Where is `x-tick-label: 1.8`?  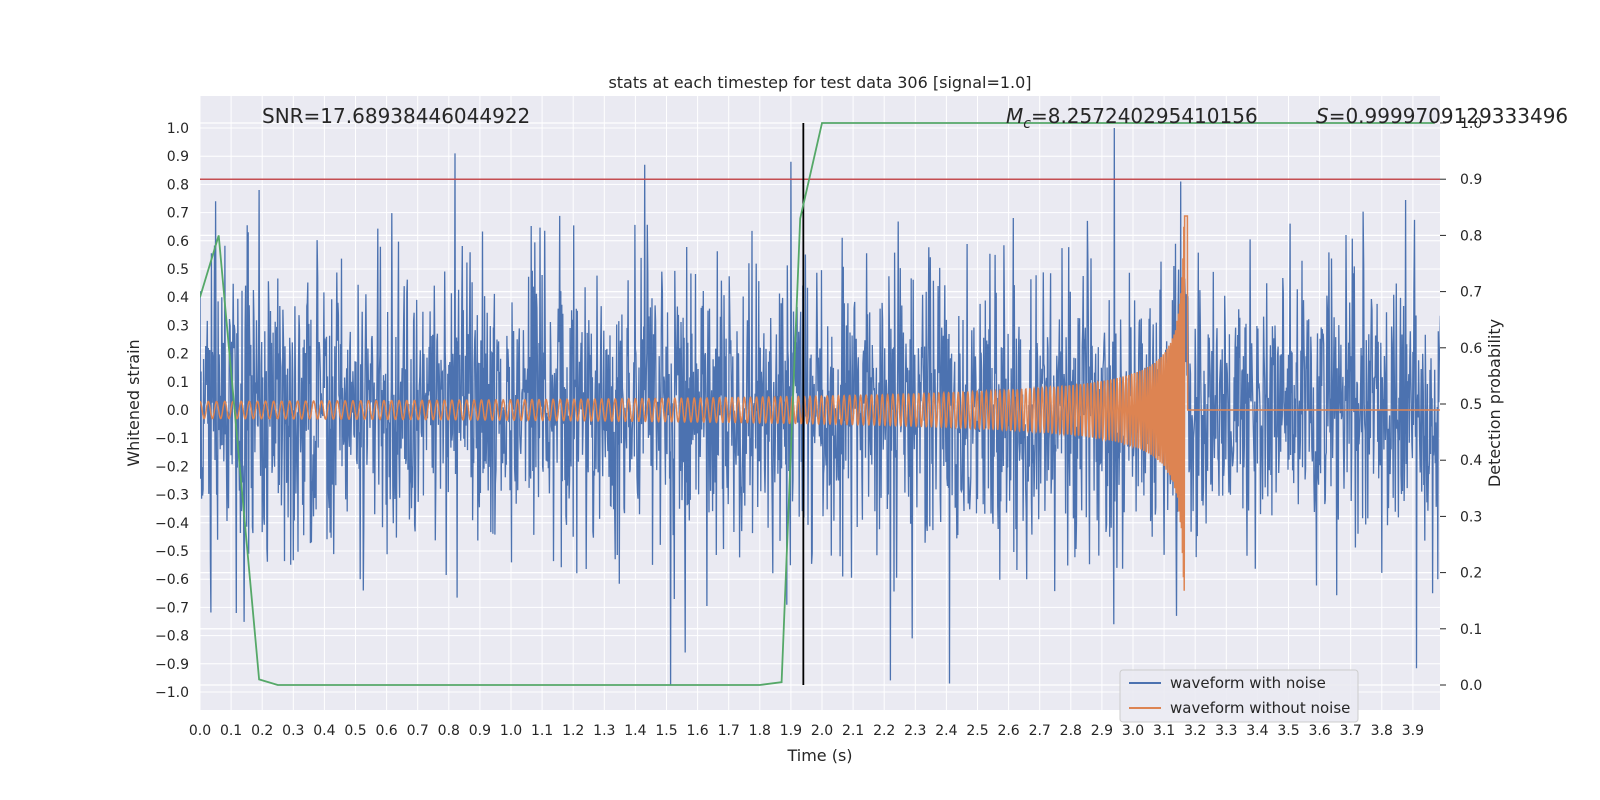
x-tick-label: 1.8 is located at coordinates (760, 731).